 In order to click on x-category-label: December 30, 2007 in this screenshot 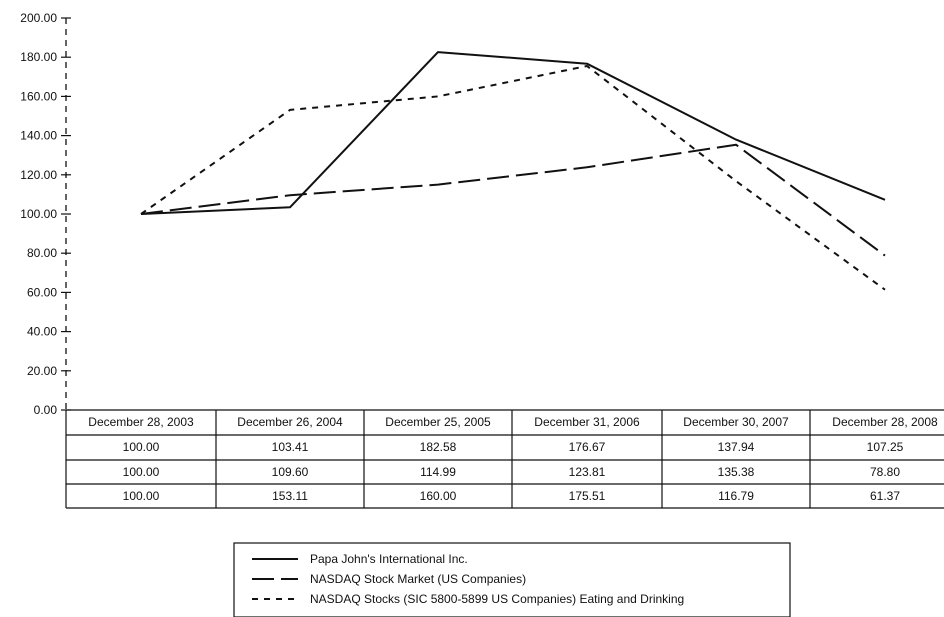, I will do `click(736, 422)`.